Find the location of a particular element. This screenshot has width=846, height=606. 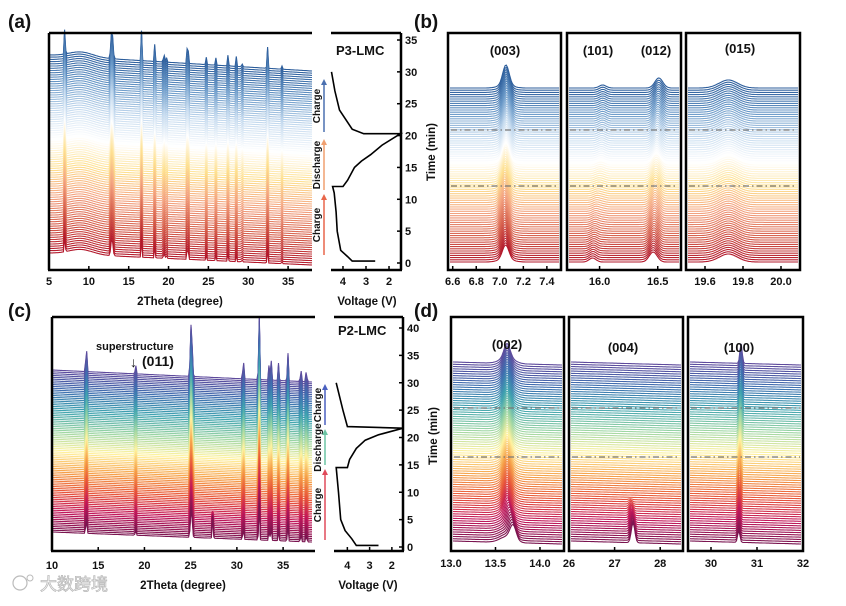

time-ylabel-d: Time (min) is located at coordinates (434, 436).